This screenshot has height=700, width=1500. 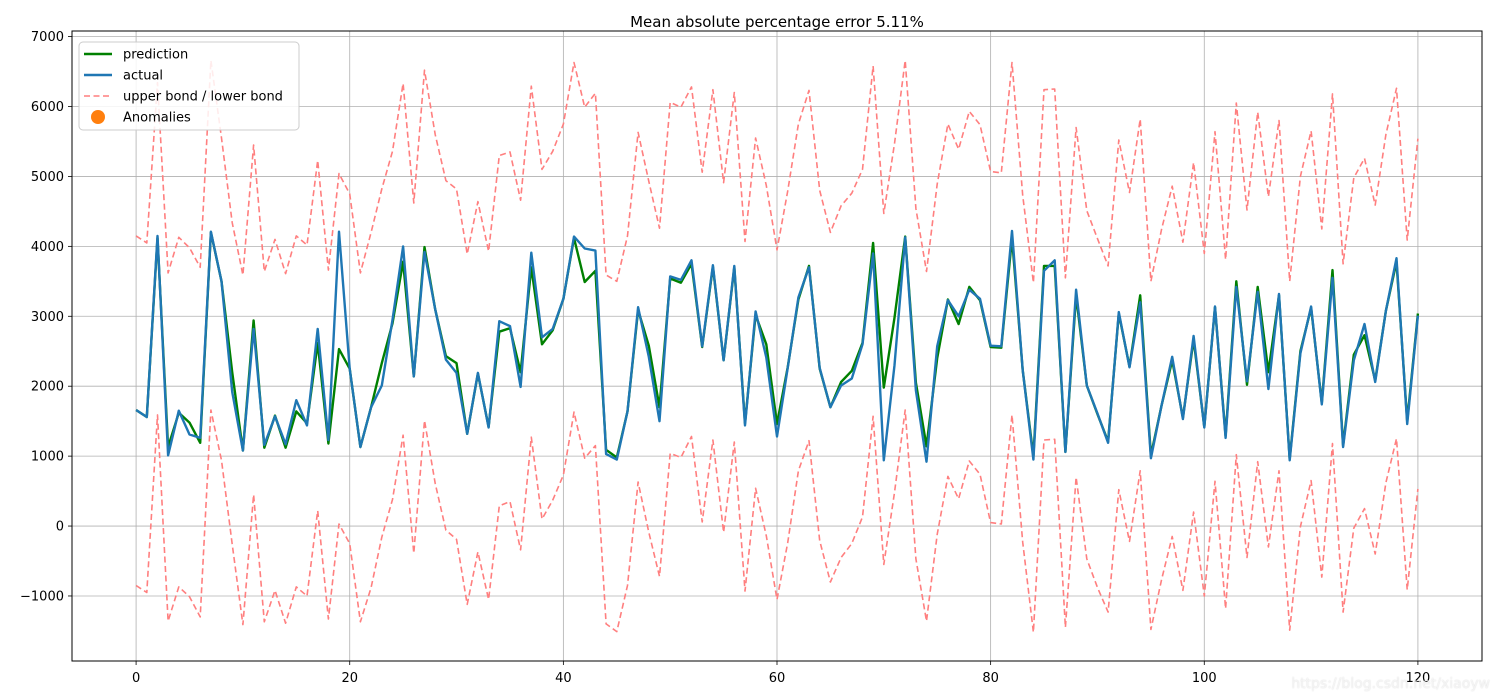 I want to click on legend-box, so click(x=189, y=86).